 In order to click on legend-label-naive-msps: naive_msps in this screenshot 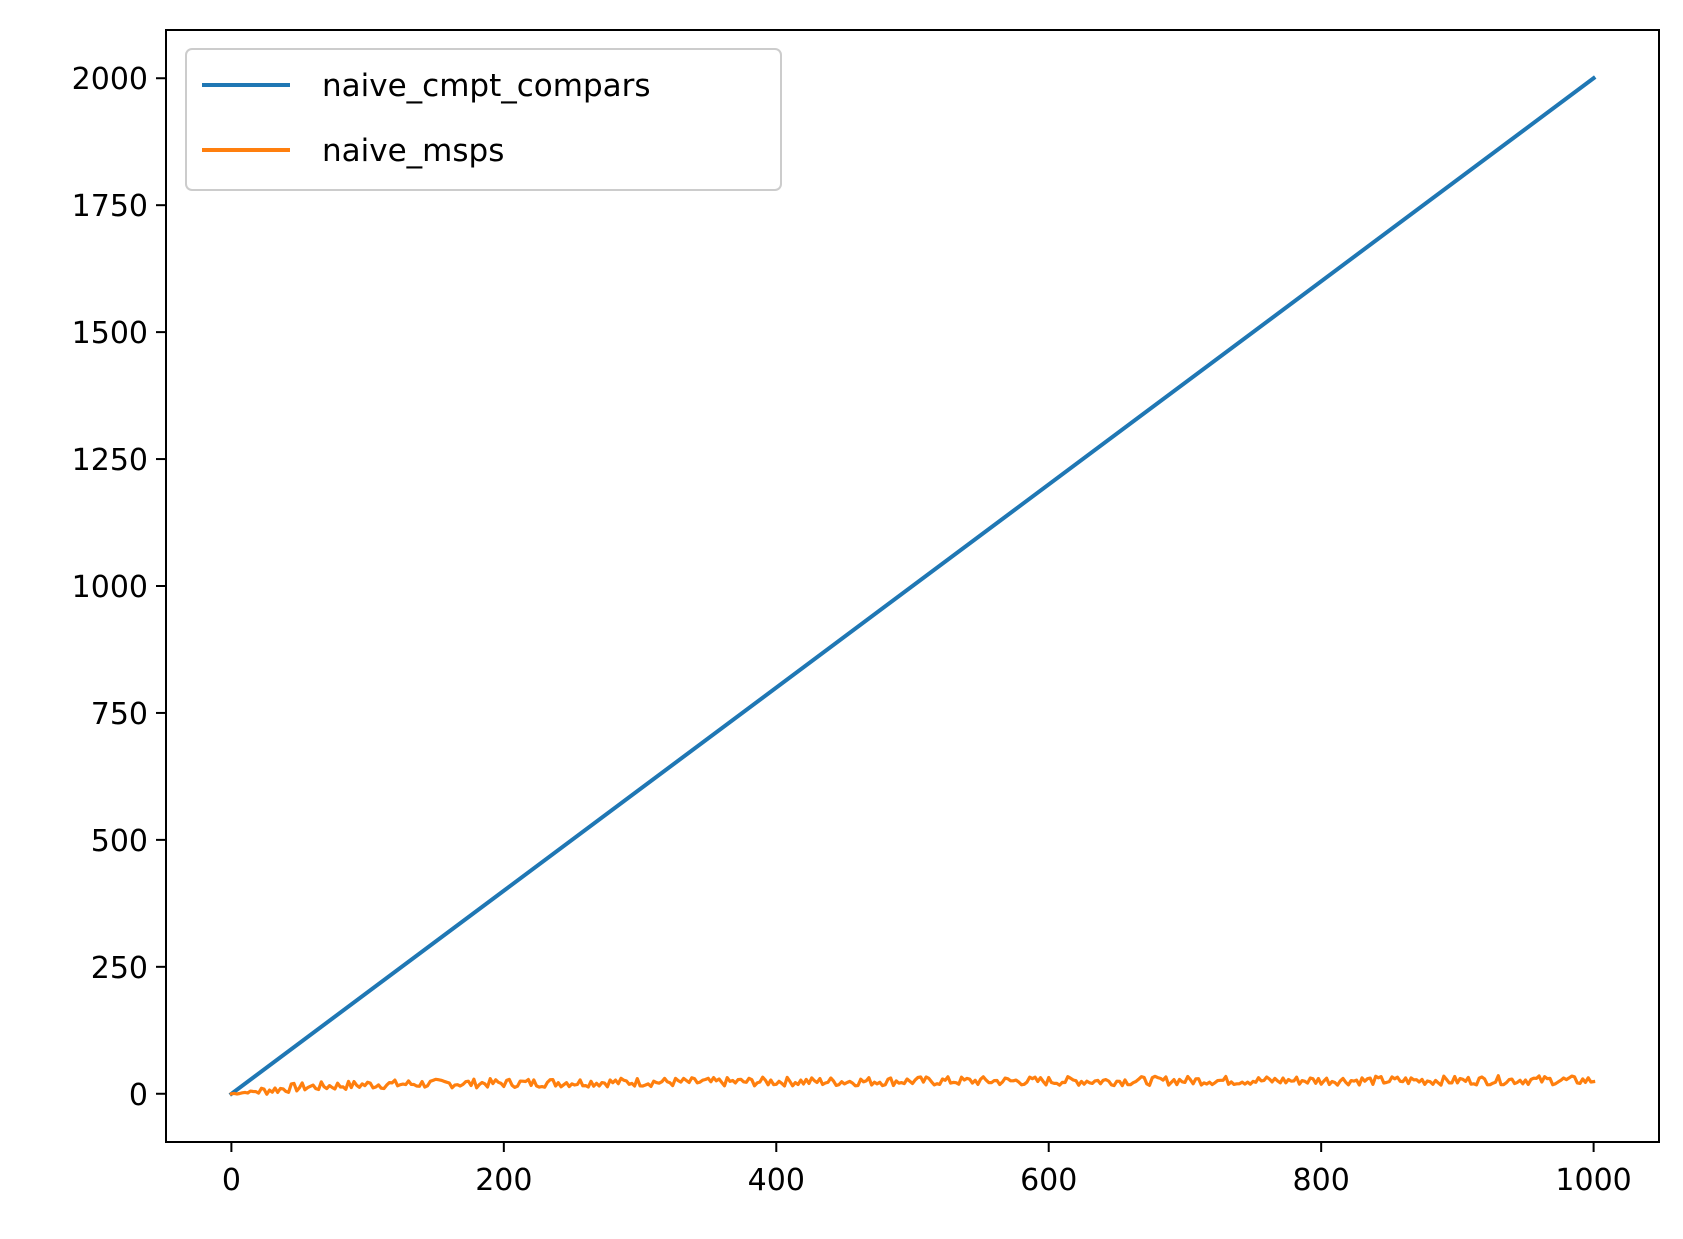, I will do `click(413, 151)`.